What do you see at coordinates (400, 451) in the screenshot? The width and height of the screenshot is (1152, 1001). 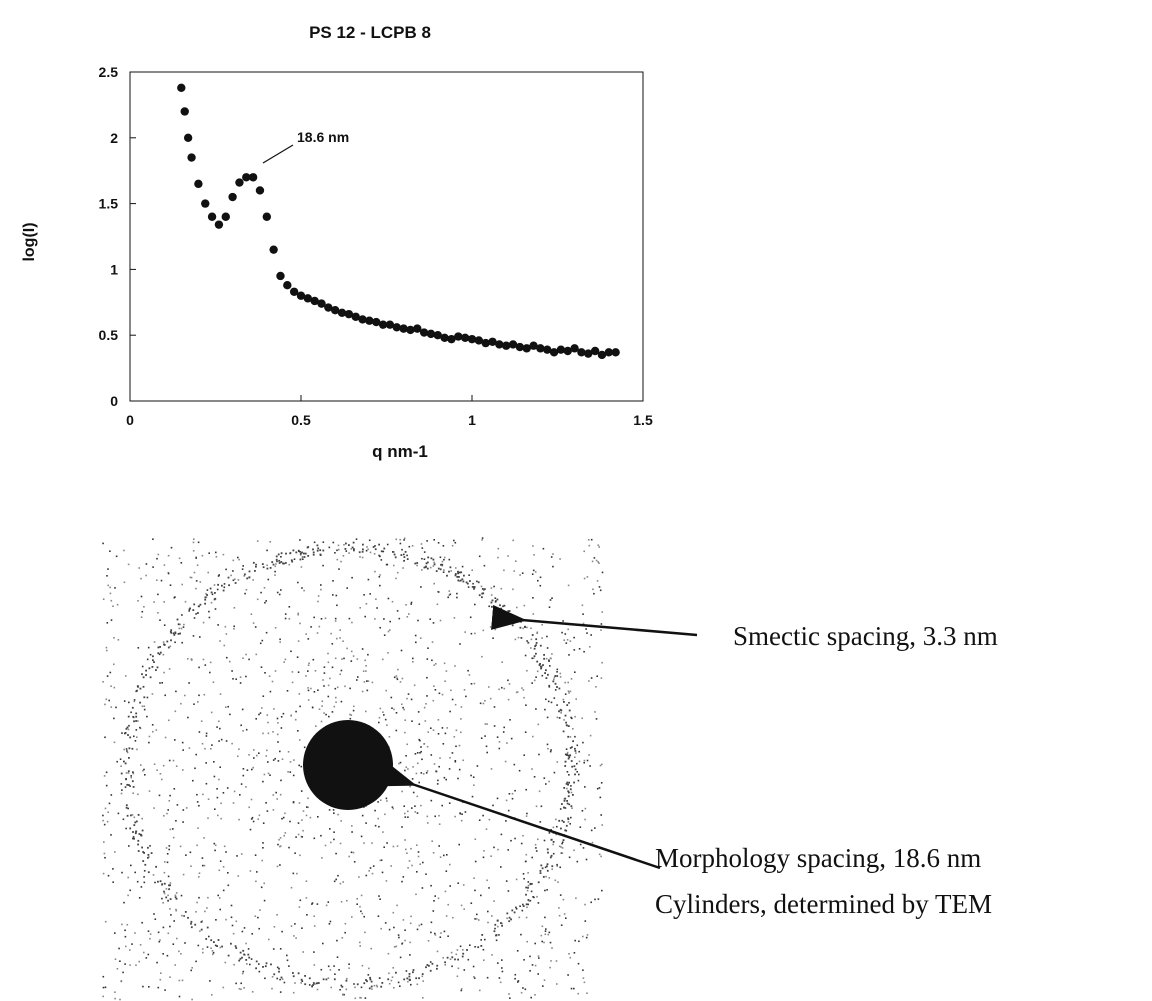 I see `x-axis-label: q nm-1` at bounding box center [400, 451].